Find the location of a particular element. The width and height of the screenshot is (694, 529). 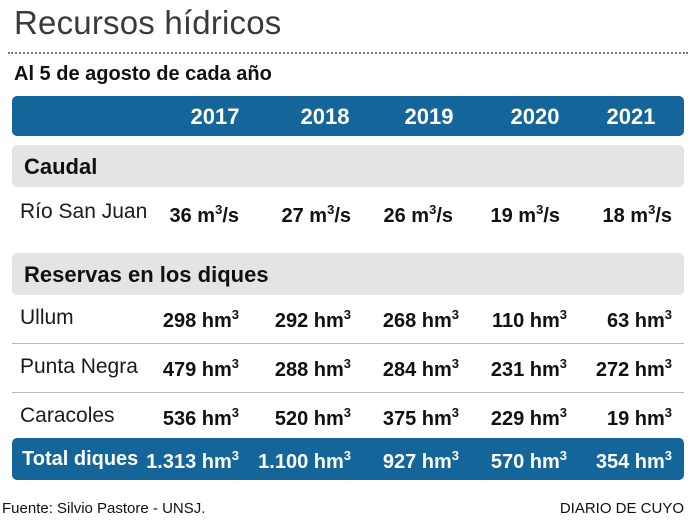

section-header-reservas: Reservas en los diques is located at coordinates (348, 274).